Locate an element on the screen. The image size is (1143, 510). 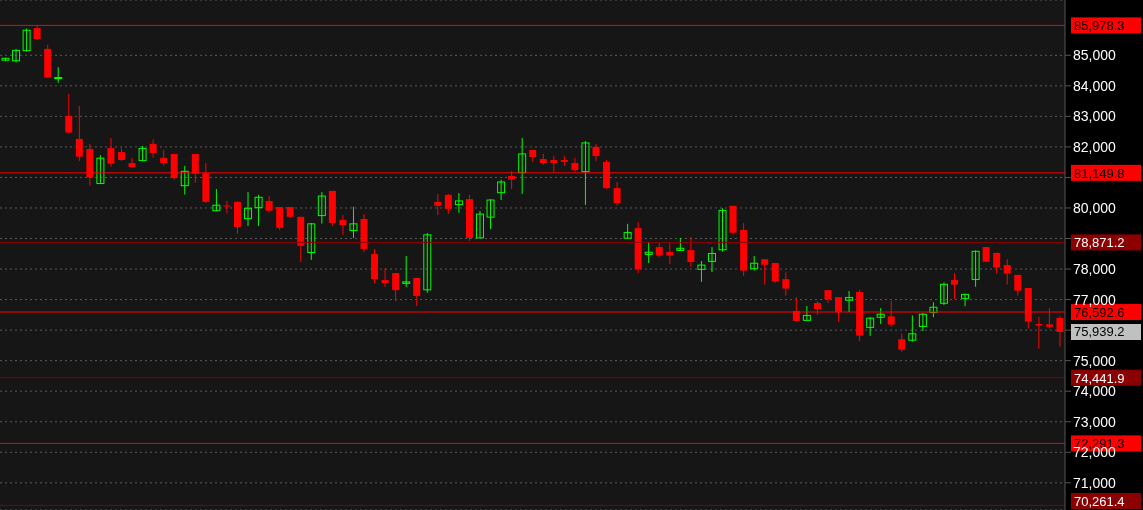
y-tick-label: 74,000 is located at coordinates (1095, 391).